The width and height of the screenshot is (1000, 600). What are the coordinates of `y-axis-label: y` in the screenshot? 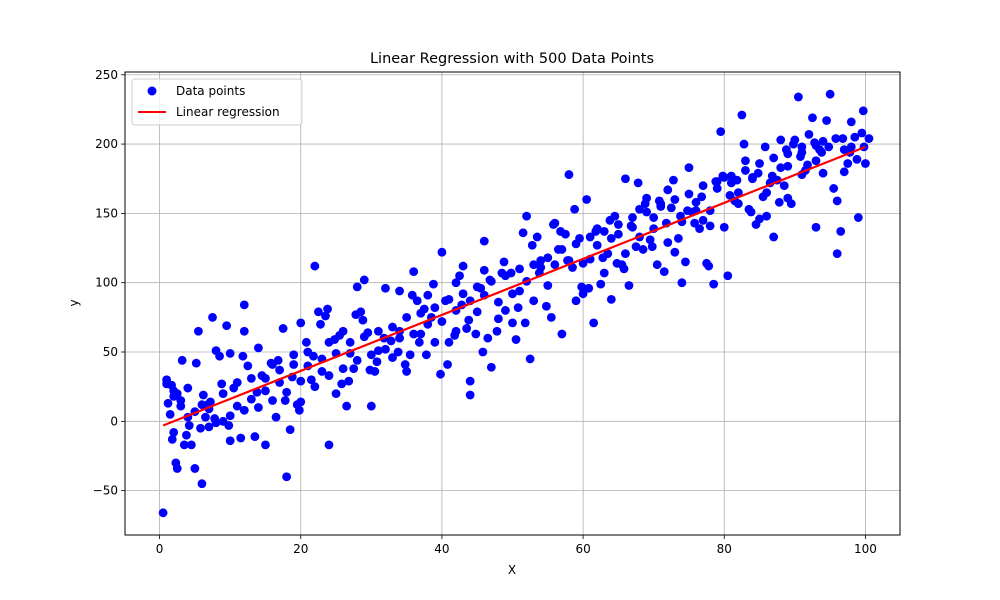 It's located at (74, 302).